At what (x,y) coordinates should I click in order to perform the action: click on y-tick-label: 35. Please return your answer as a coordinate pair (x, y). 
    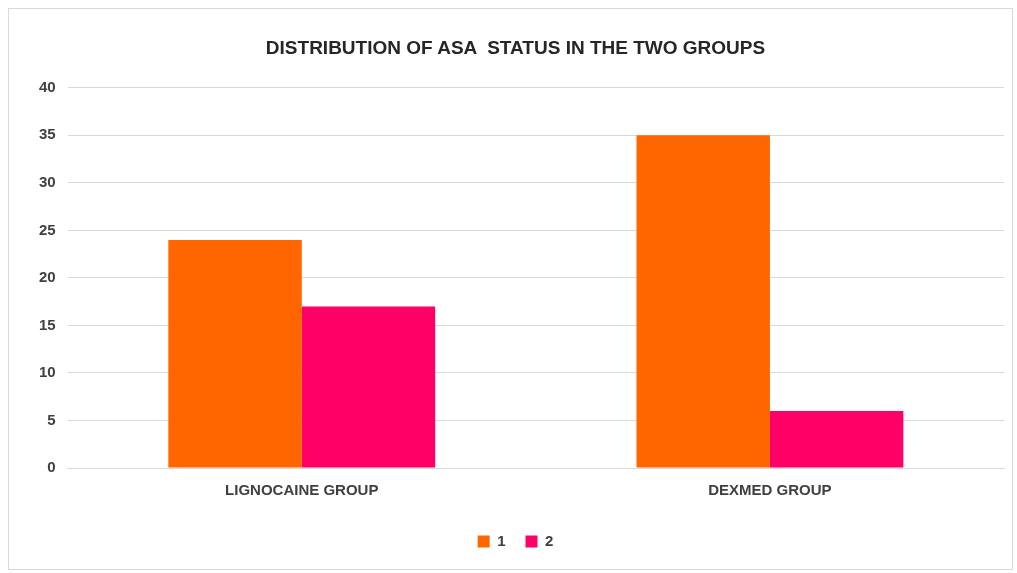
    Looking at the image, I should click on (47, 134).